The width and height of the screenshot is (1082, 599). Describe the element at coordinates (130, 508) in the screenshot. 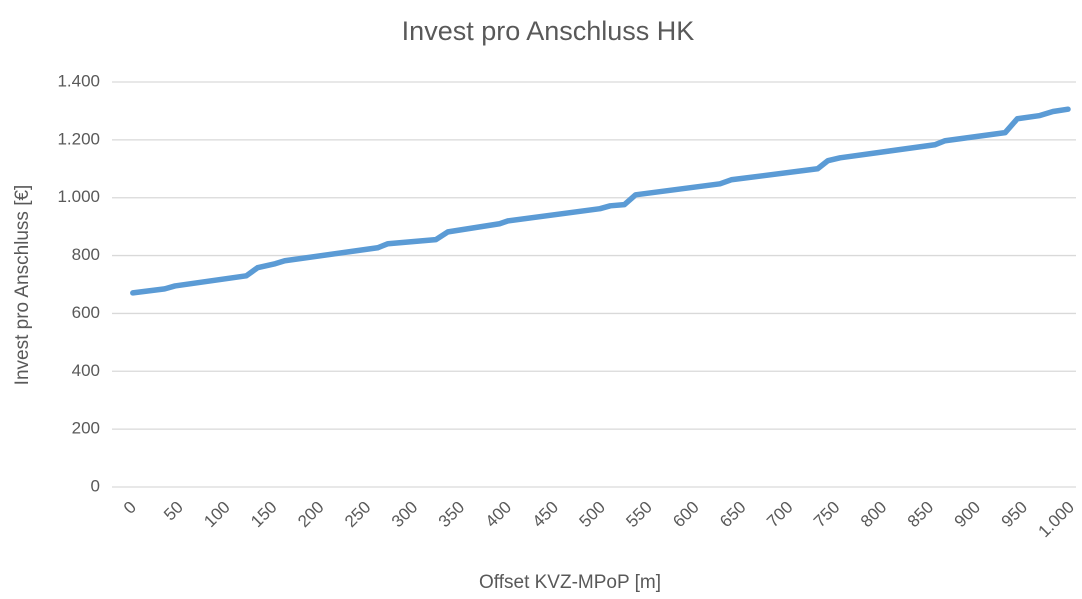

I see `x-tick-label: 0` at that location.